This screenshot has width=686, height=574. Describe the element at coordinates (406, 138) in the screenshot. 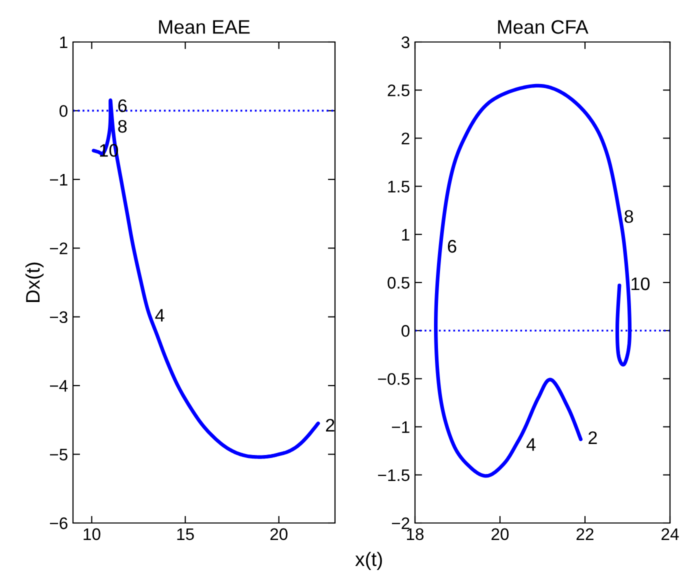

I see `y-tick-label: 2` at that location.